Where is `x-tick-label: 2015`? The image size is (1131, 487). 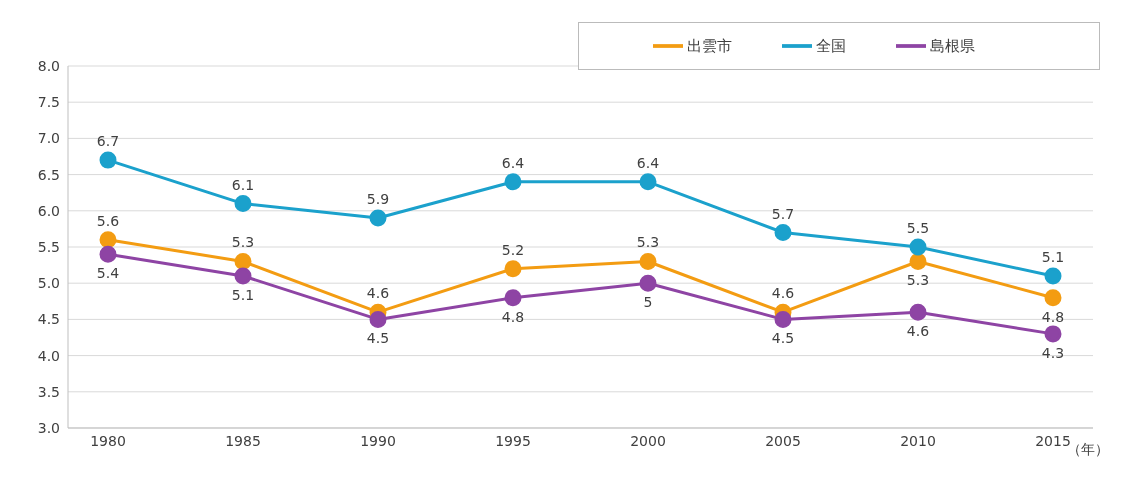 x-tick-label: 2015 is located at coordinates (1053, 440).